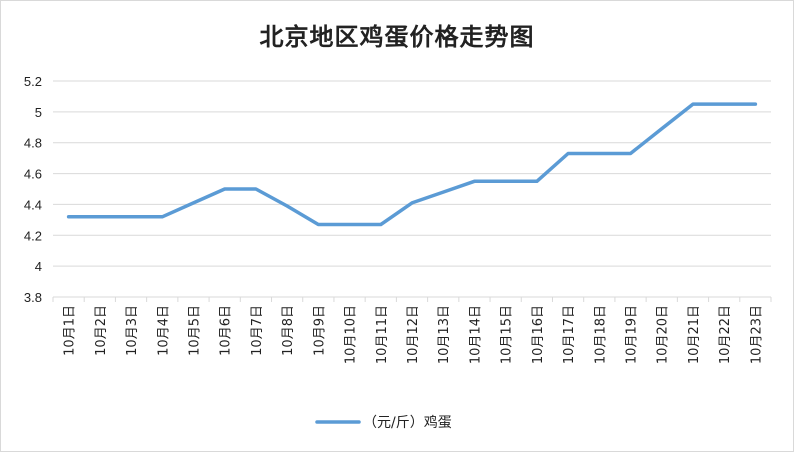 The image size is (794, 452). I want to click on y-tick-label: 4.6, so click(33, 174).